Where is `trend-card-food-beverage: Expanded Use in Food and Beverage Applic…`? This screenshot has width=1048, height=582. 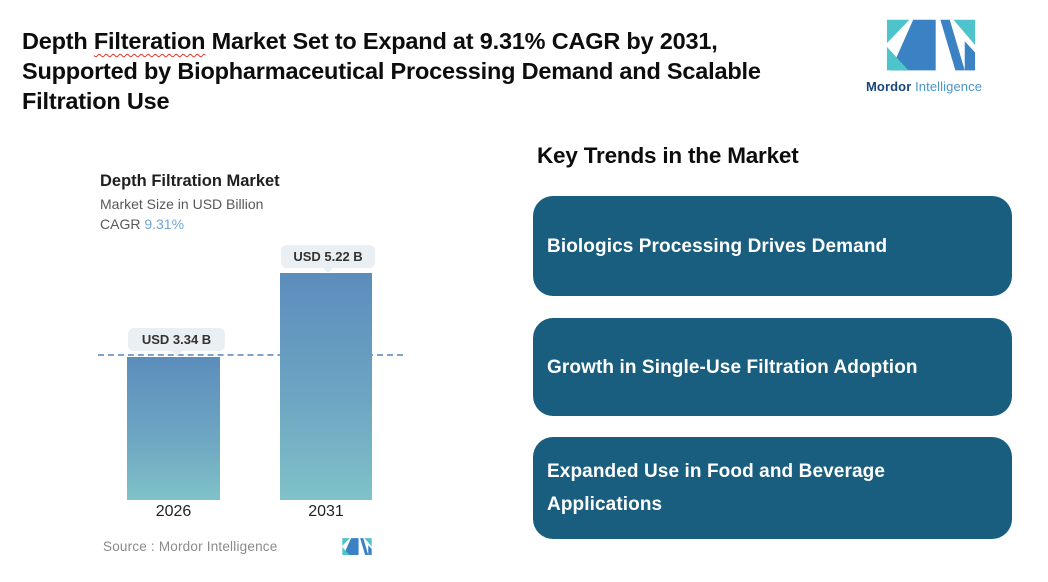
trend-card-food-beverage: Expanded Use in Food and Beverage Applic… is located at coordinates (772, 488).